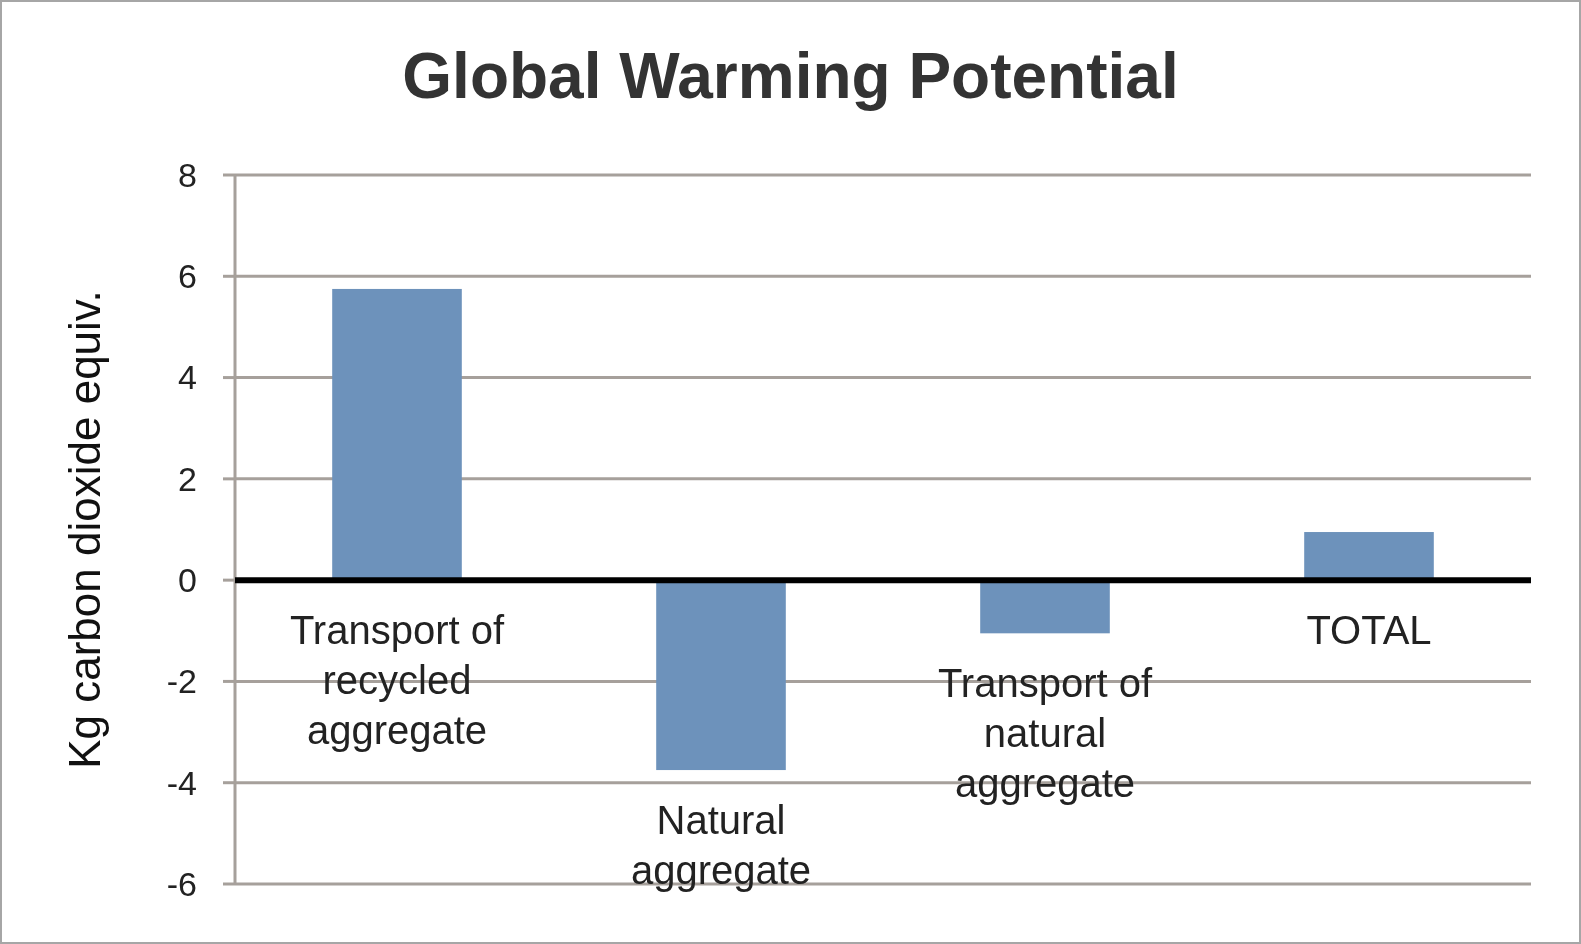 The height and width of the screenshot is (944, 1581). I want to click on y-tick-label: -4, so click(181, 782).